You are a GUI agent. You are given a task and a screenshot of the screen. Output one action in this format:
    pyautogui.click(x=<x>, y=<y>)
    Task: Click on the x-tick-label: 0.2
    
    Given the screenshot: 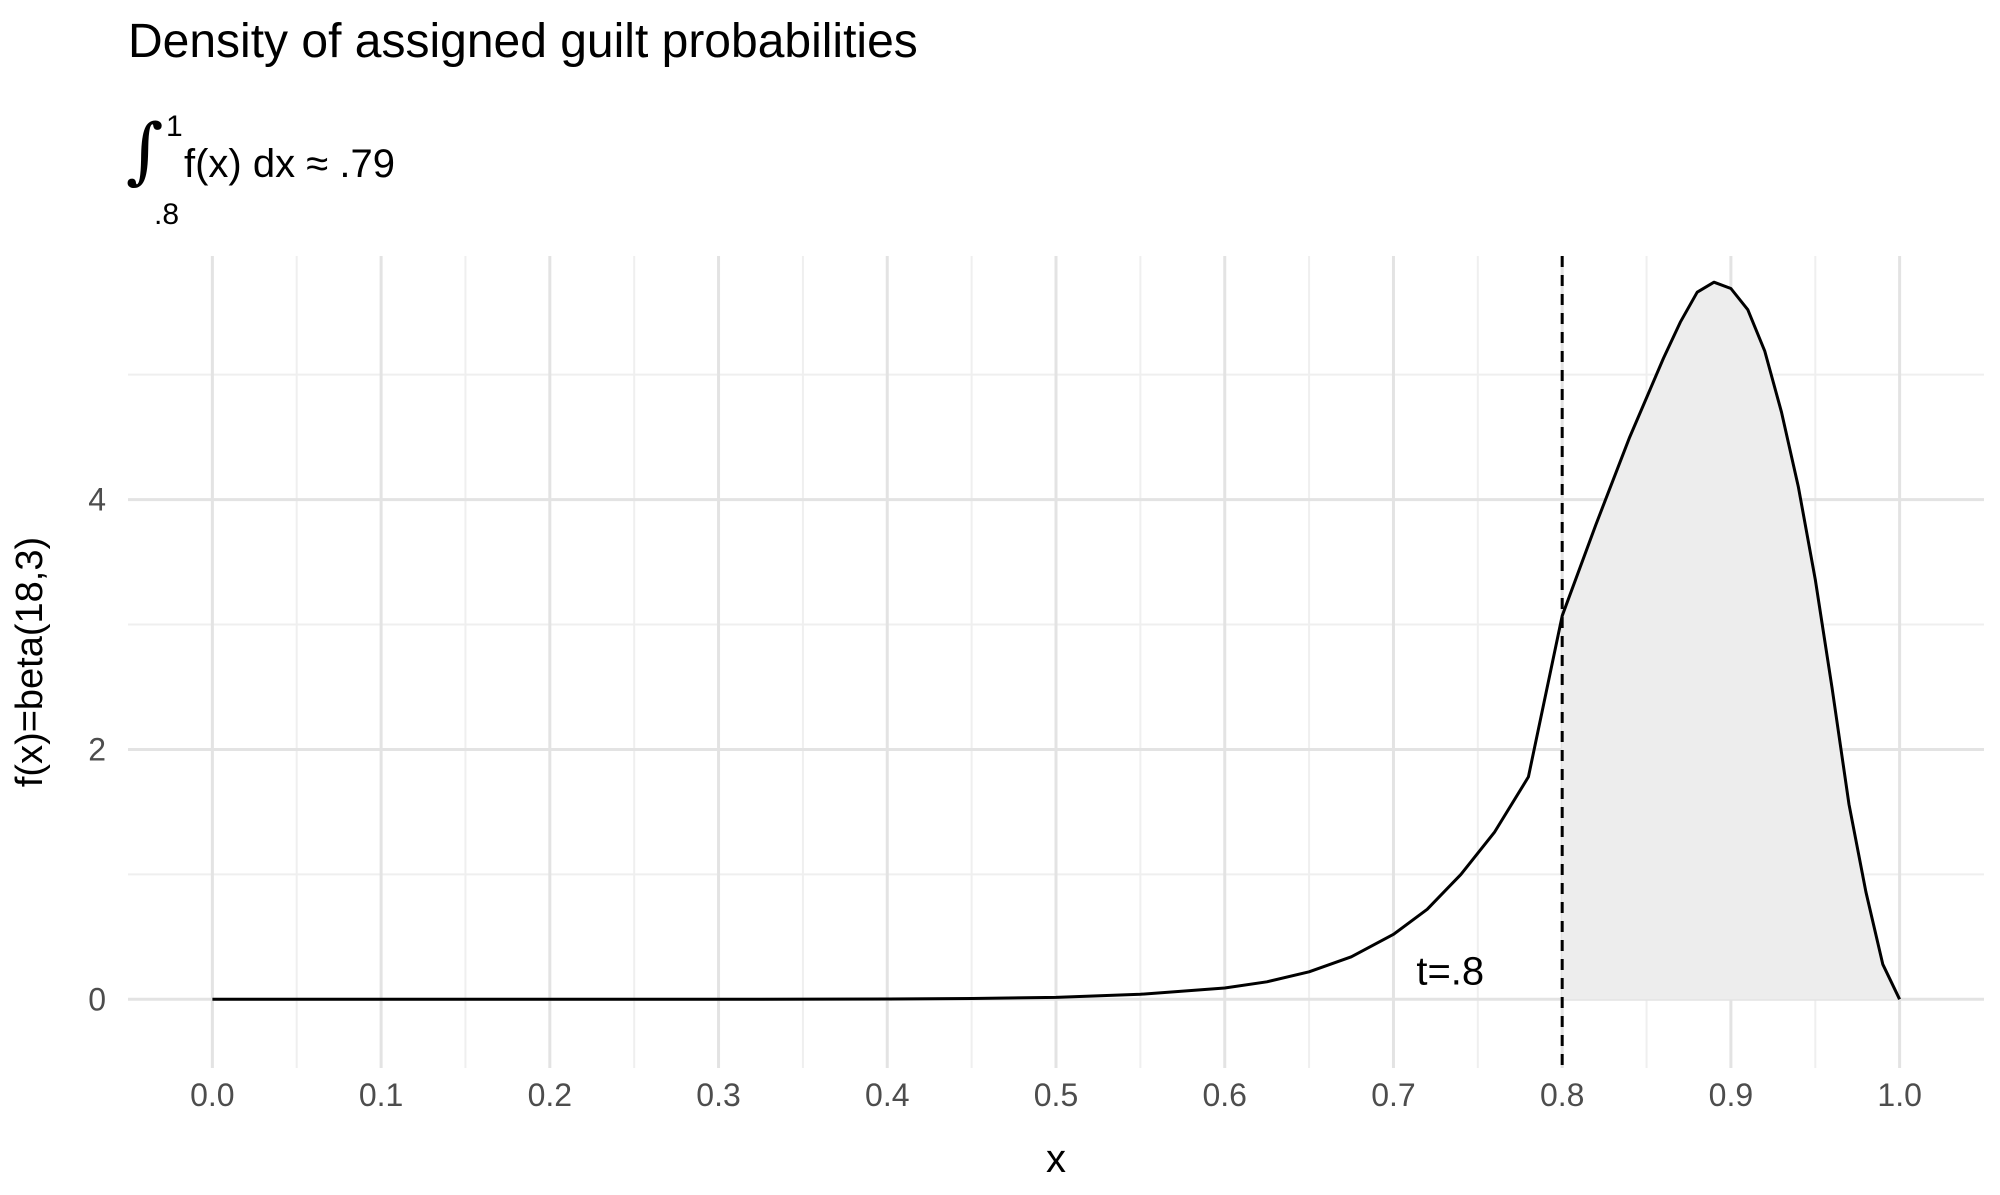 What is the action you would take?
    pyautogui.click(x=550, y=1095)
    